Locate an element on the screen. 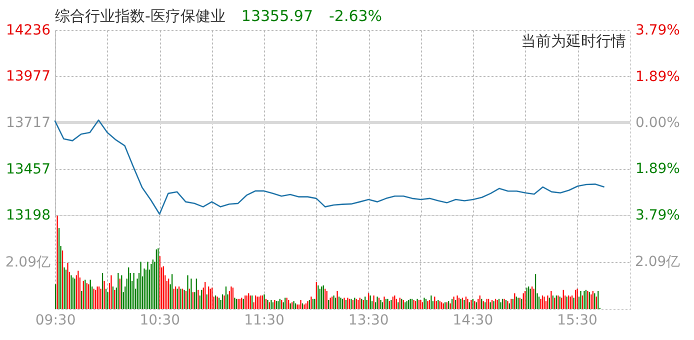  y-tick-label: 13198 is located at coordinates (28, 216).